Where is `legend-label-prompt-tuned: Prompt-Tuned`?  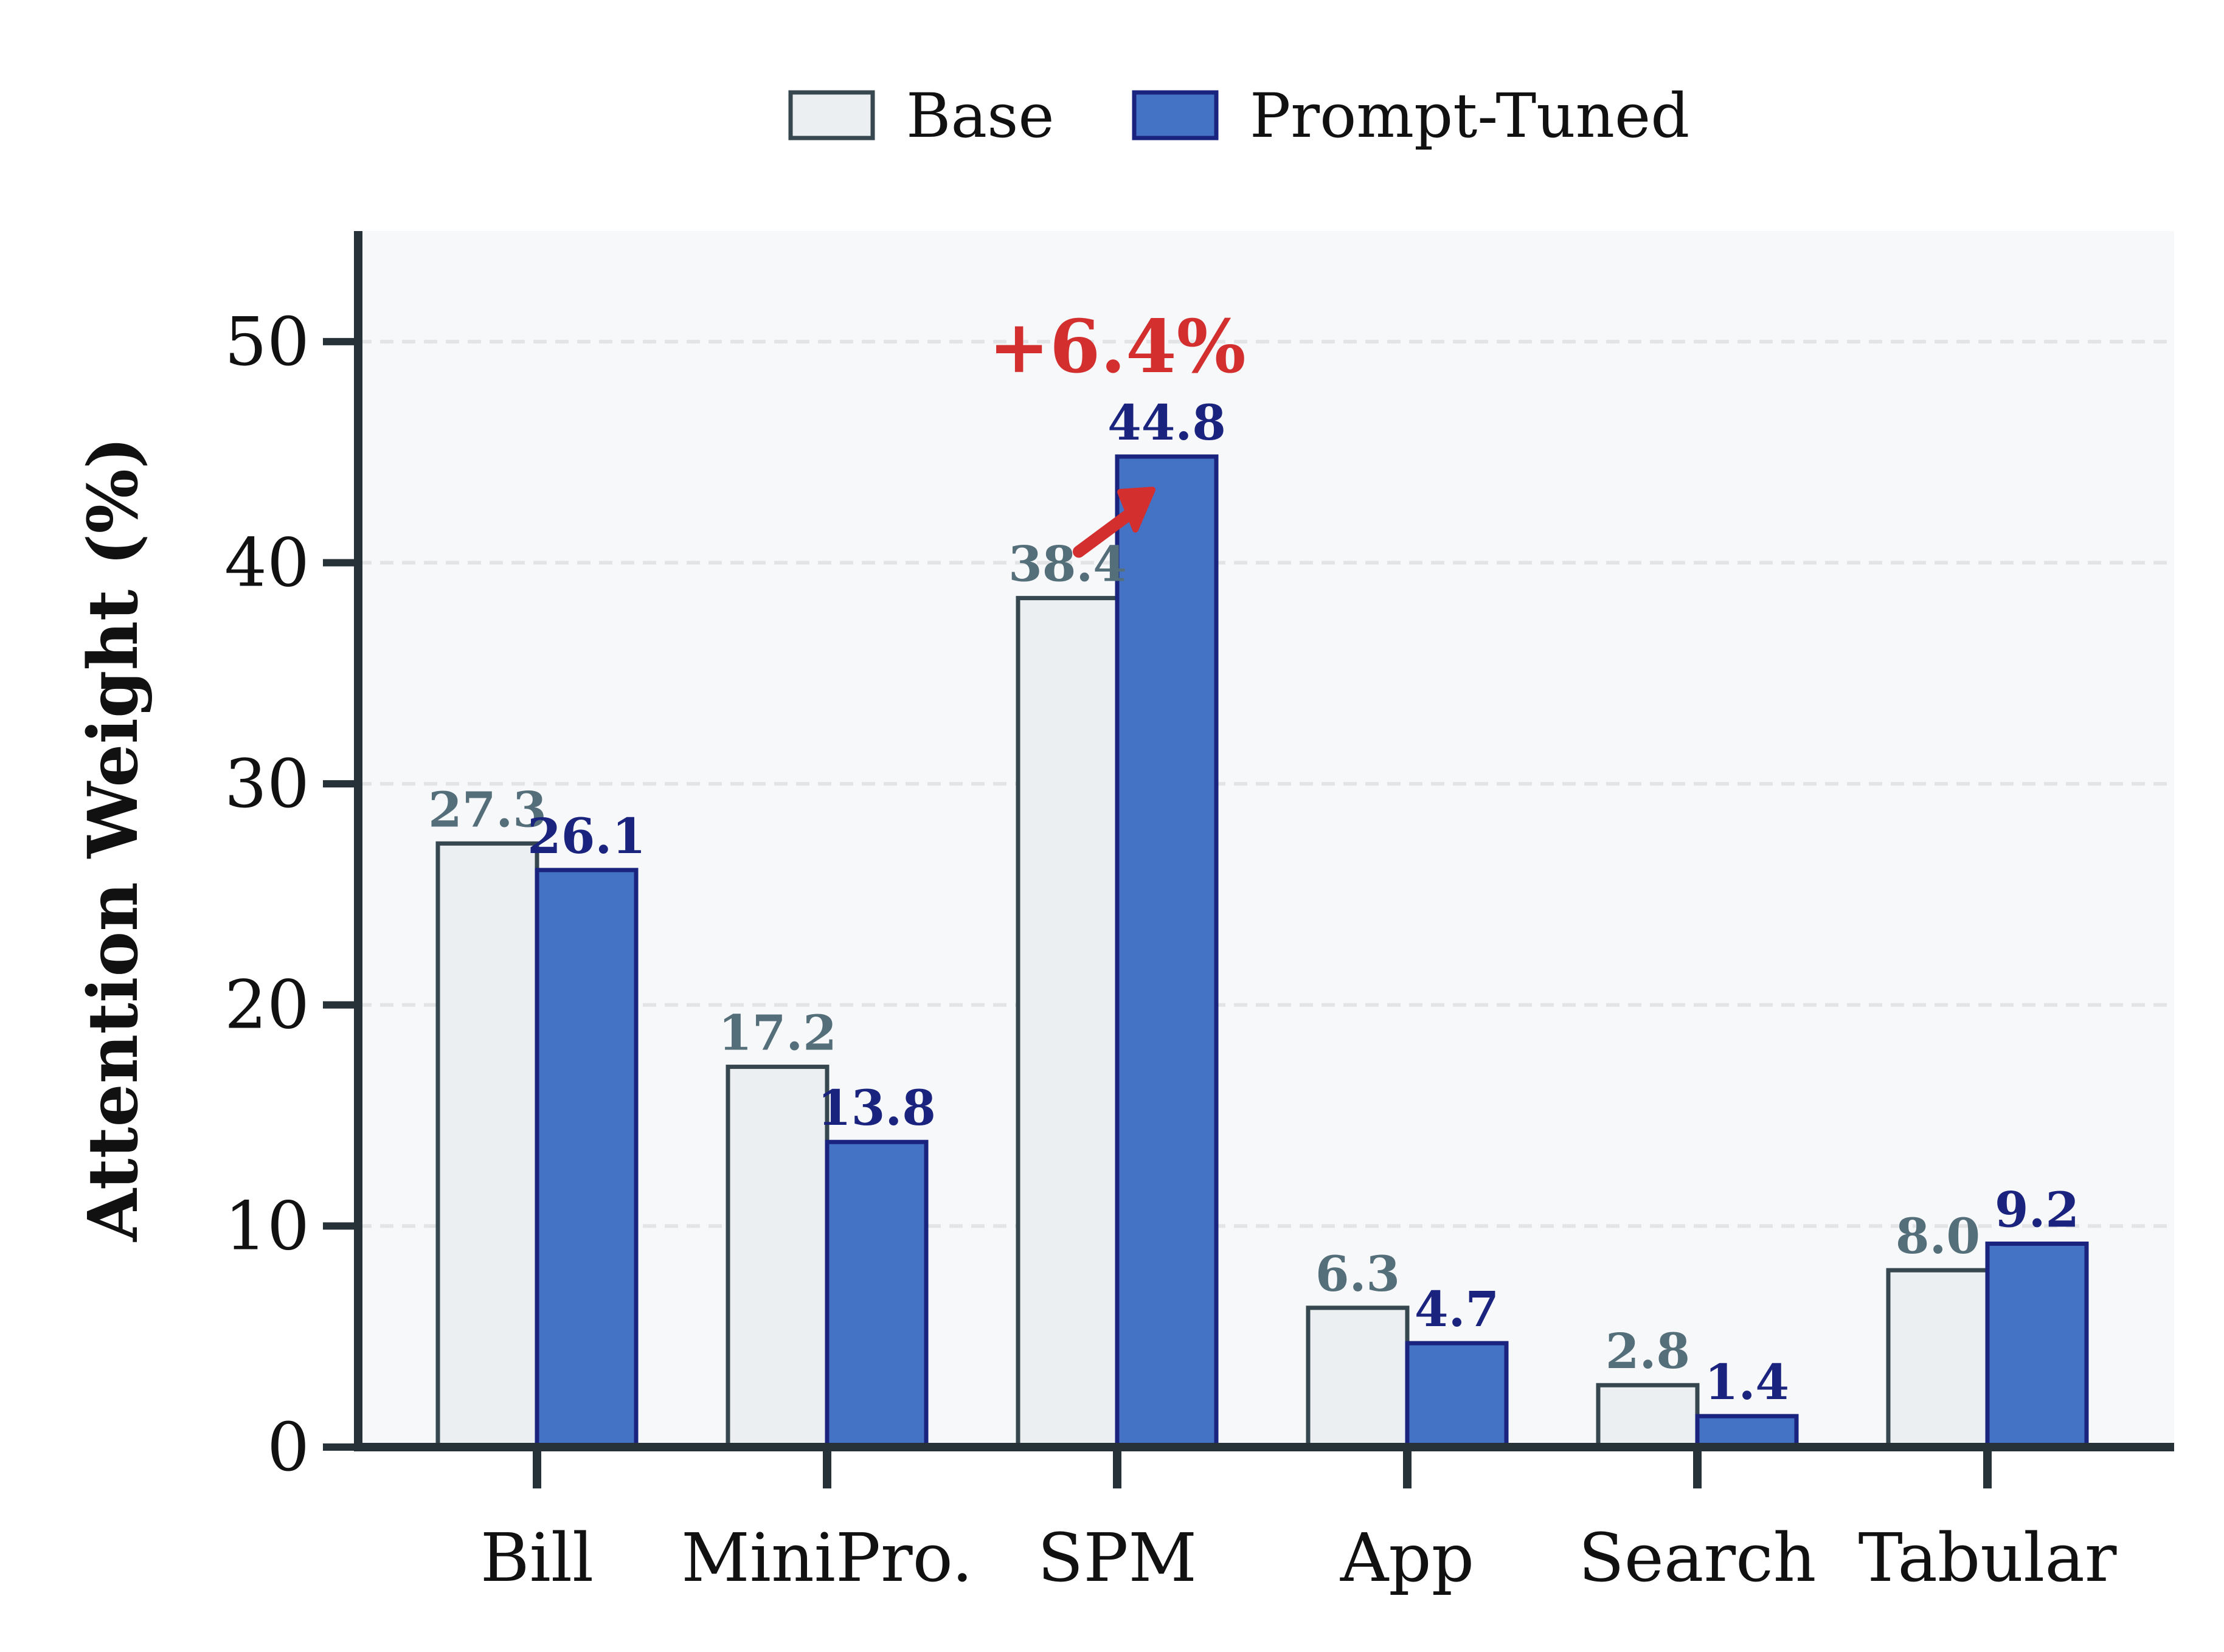
legend-label-prompt-tuned: Prompt-Tuned is located at coordinates (1470, 115).